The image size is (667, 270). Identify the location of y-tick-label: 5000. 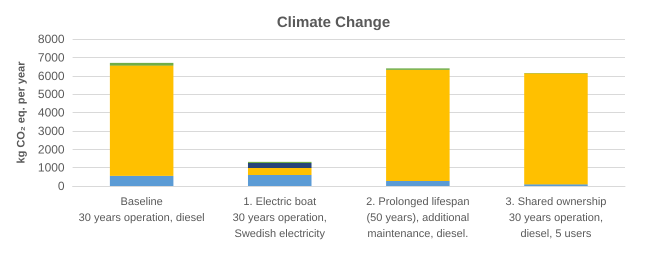
(51, 94).